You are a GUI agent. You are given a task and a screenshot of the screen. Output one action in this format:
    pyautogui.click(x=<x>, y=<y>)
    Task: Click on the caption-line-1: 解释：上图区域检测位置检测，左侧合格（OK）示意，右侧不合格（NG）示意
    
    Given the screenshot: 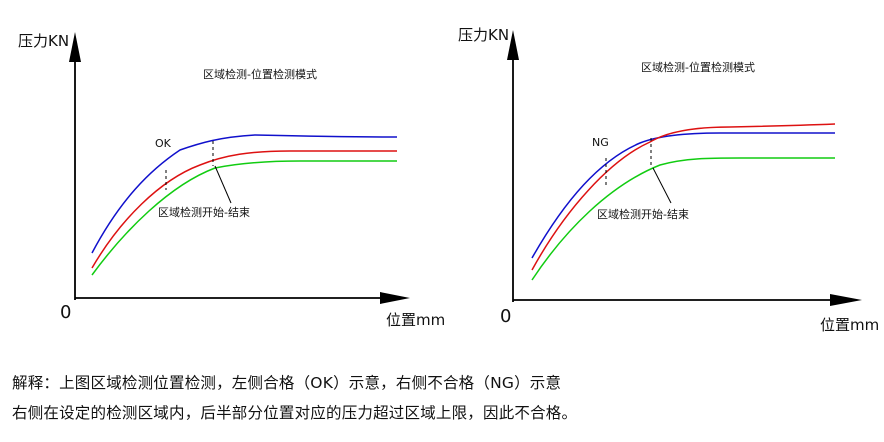 What is the action you would take?
    pyautogui.click(x=287, y=383)
    